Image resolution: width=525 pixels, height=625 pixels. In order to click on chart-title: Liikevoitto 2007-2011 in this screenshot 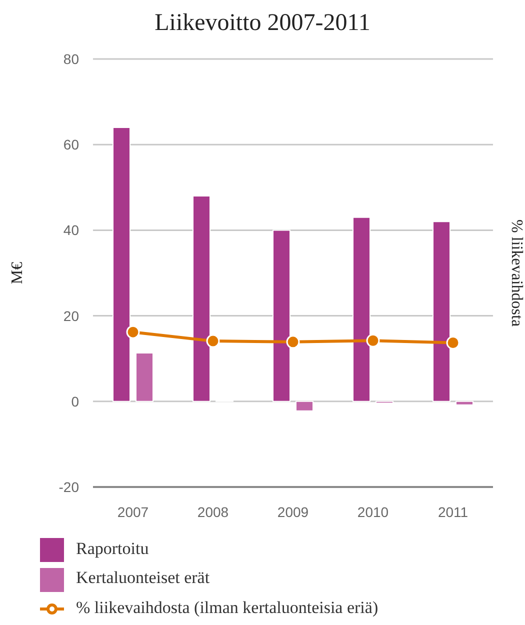, I will do `click(263, 23)`.